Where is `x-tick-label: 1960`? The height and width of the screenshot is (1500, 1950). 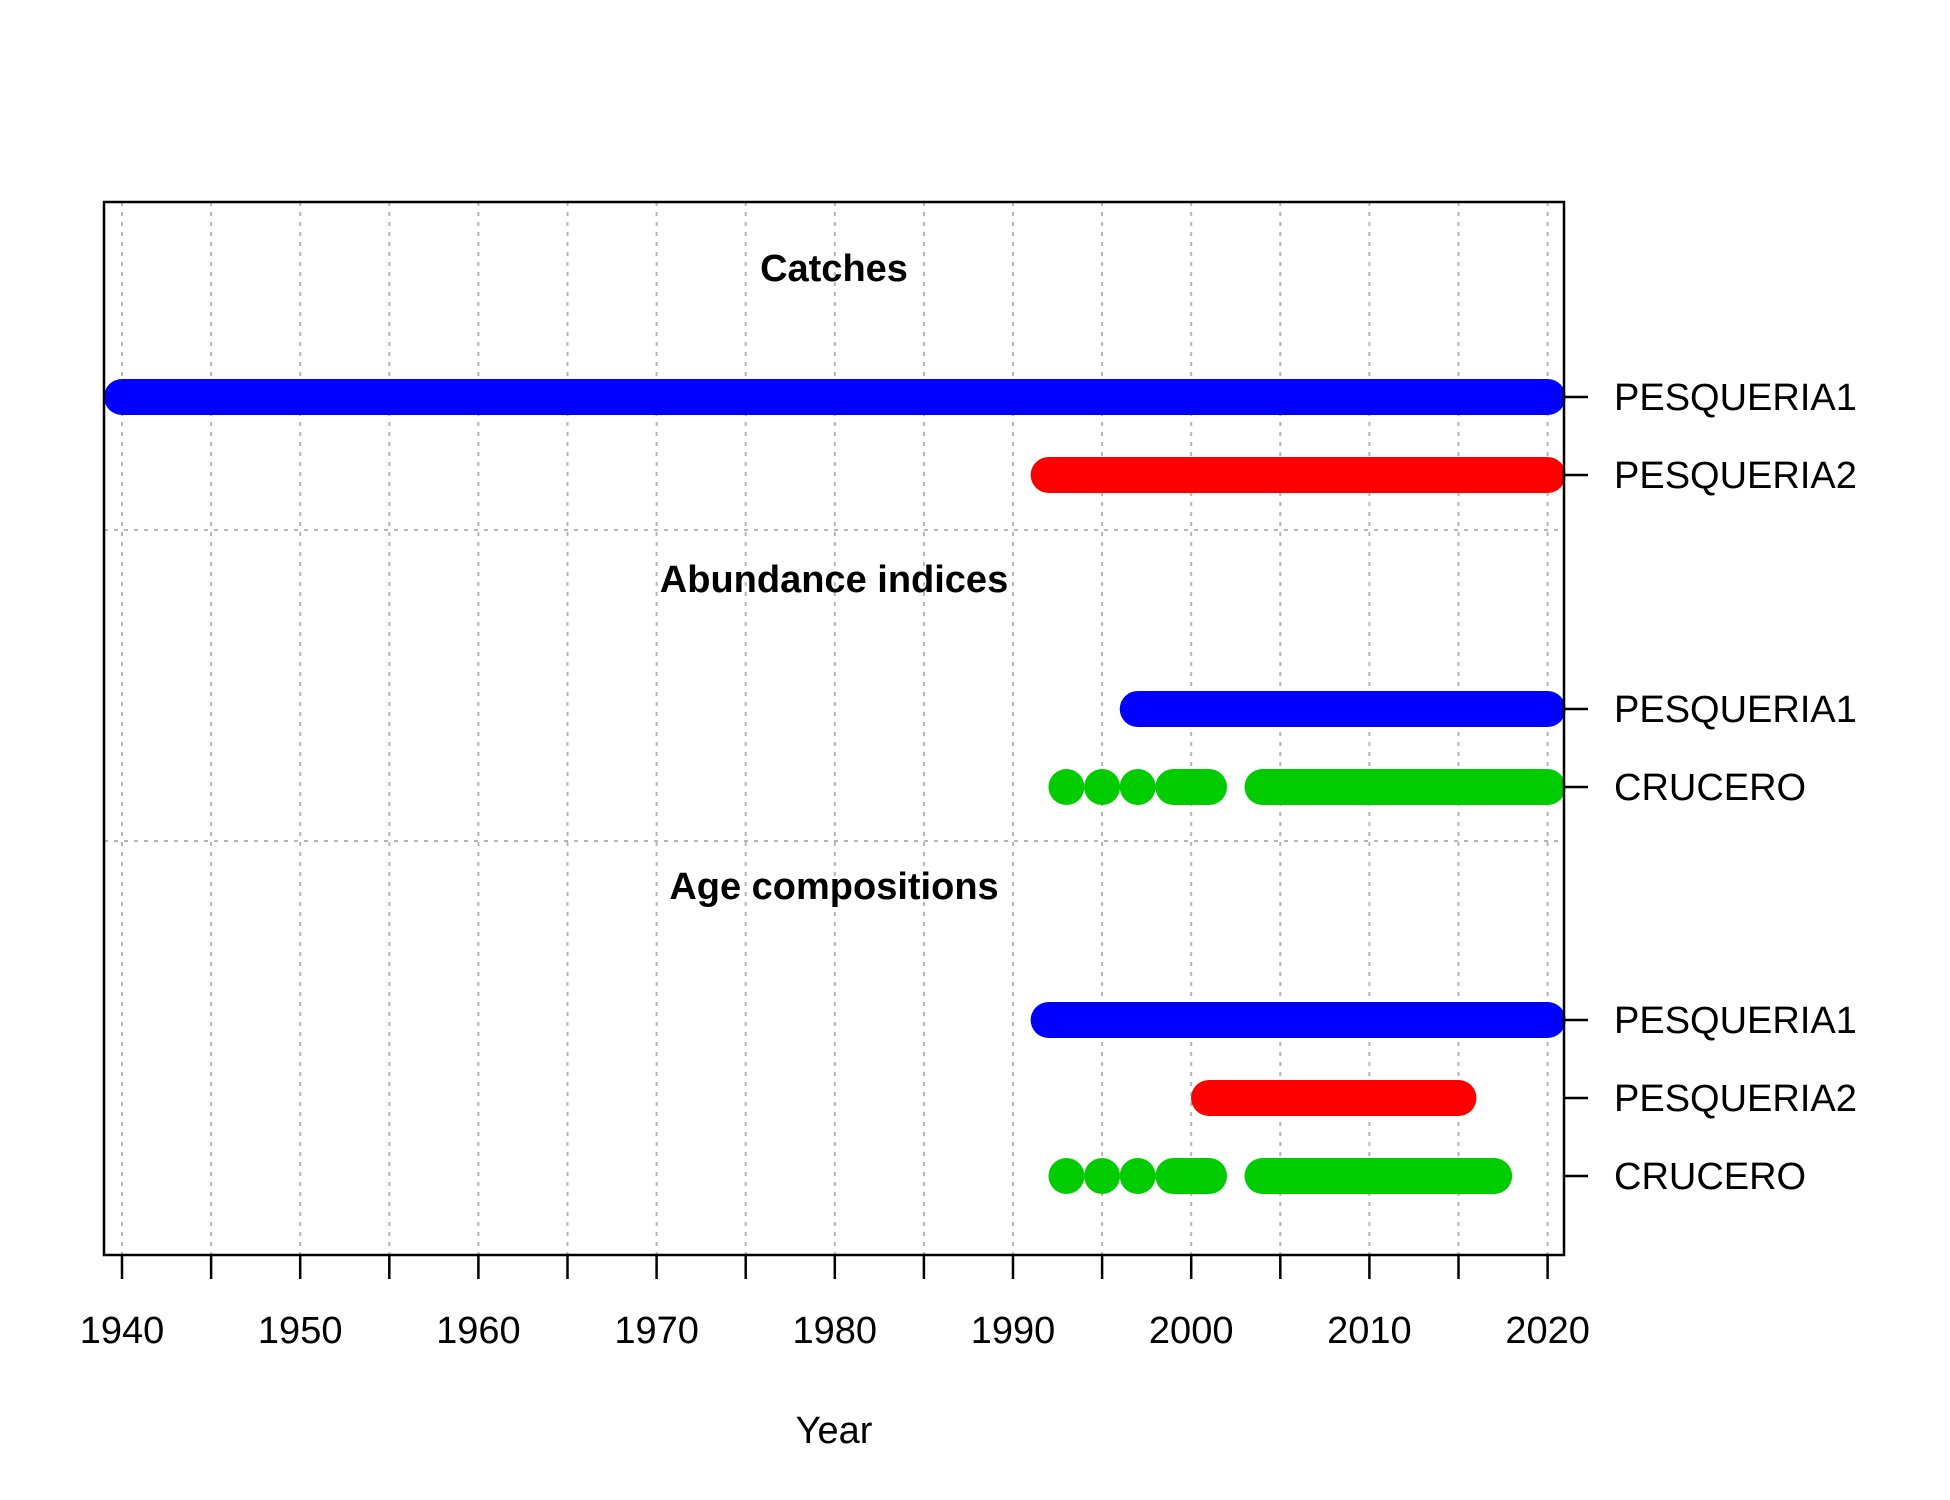 x-tick-label: 1960 is located at coordinates (478, 1331).